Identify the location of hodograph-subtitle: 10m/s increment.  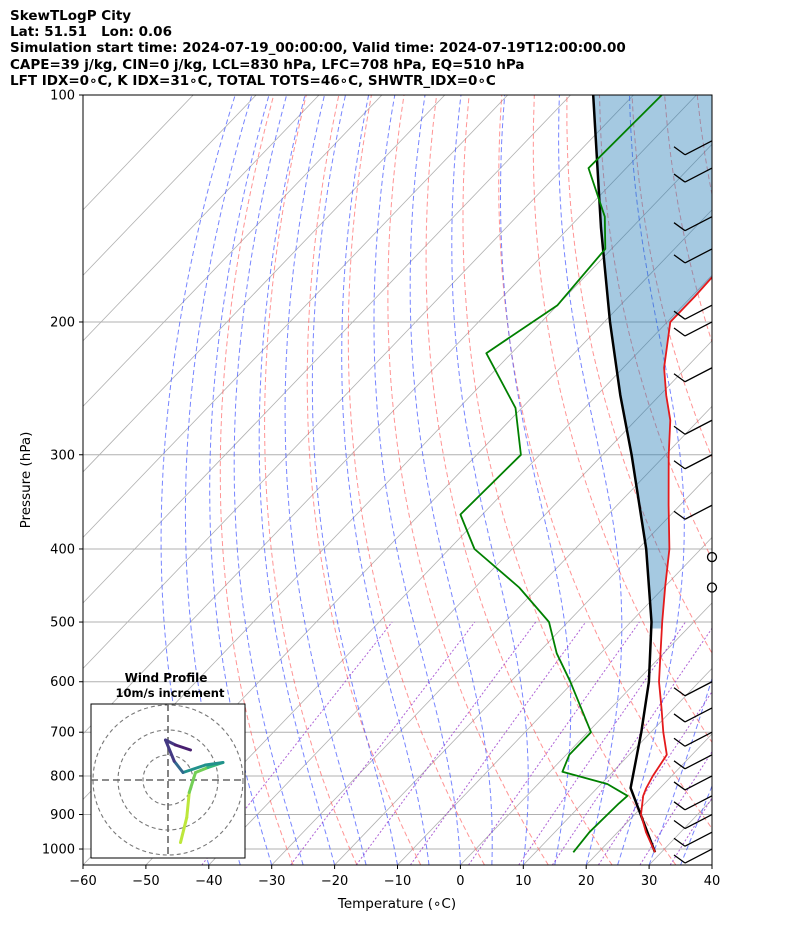
(170, 693).